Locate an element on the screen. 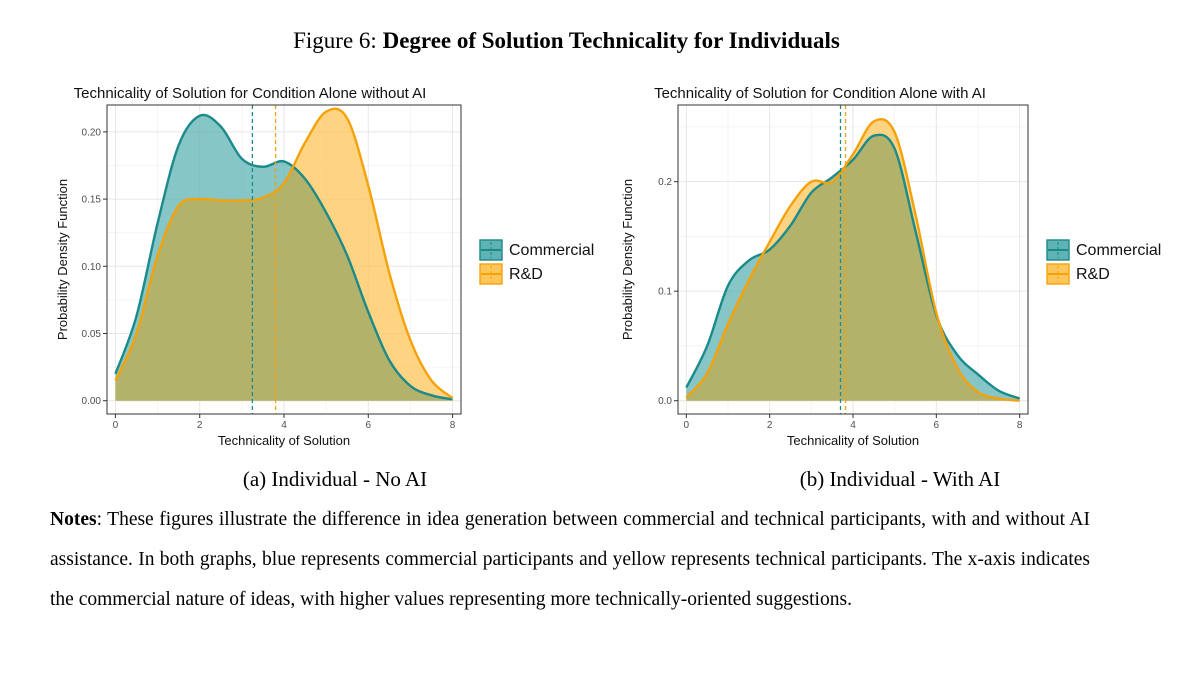 The height and width of the screenshot is (675, 1200). notes-label: Notes is located at coordinates (73, 519).